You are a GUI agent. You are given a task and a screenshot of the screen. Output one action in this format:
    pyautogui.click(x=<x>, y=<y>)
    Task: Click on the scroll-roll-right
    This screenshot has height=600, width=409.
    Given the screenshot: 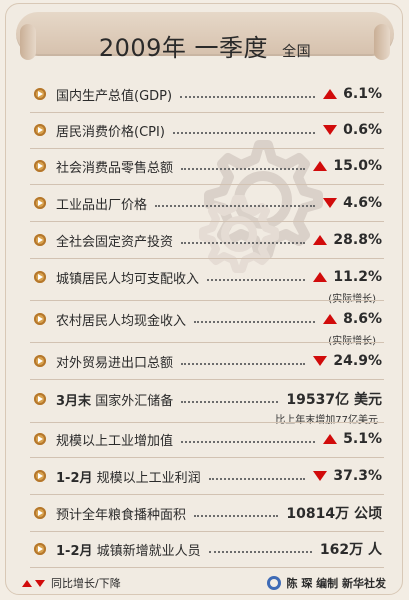 What is the action you would take?
    pyautogui.click(x=382, y=42)
    